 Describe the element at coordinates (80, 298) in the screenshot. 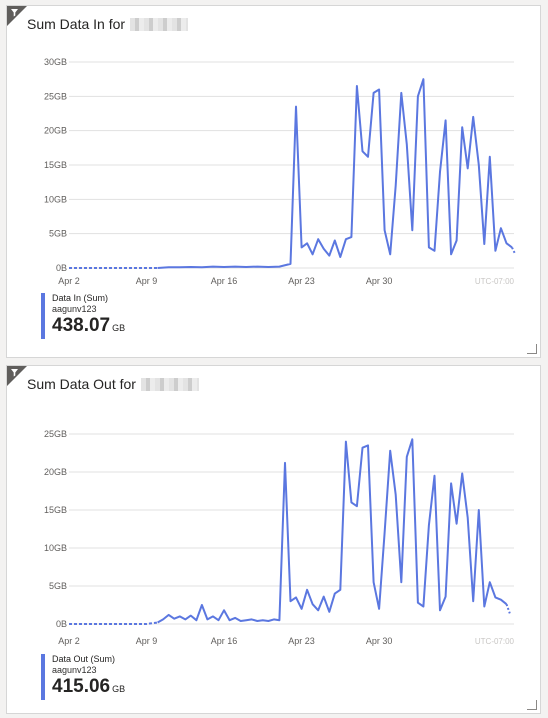

I see `legend-series-name: Data In (Sum)` at that location.